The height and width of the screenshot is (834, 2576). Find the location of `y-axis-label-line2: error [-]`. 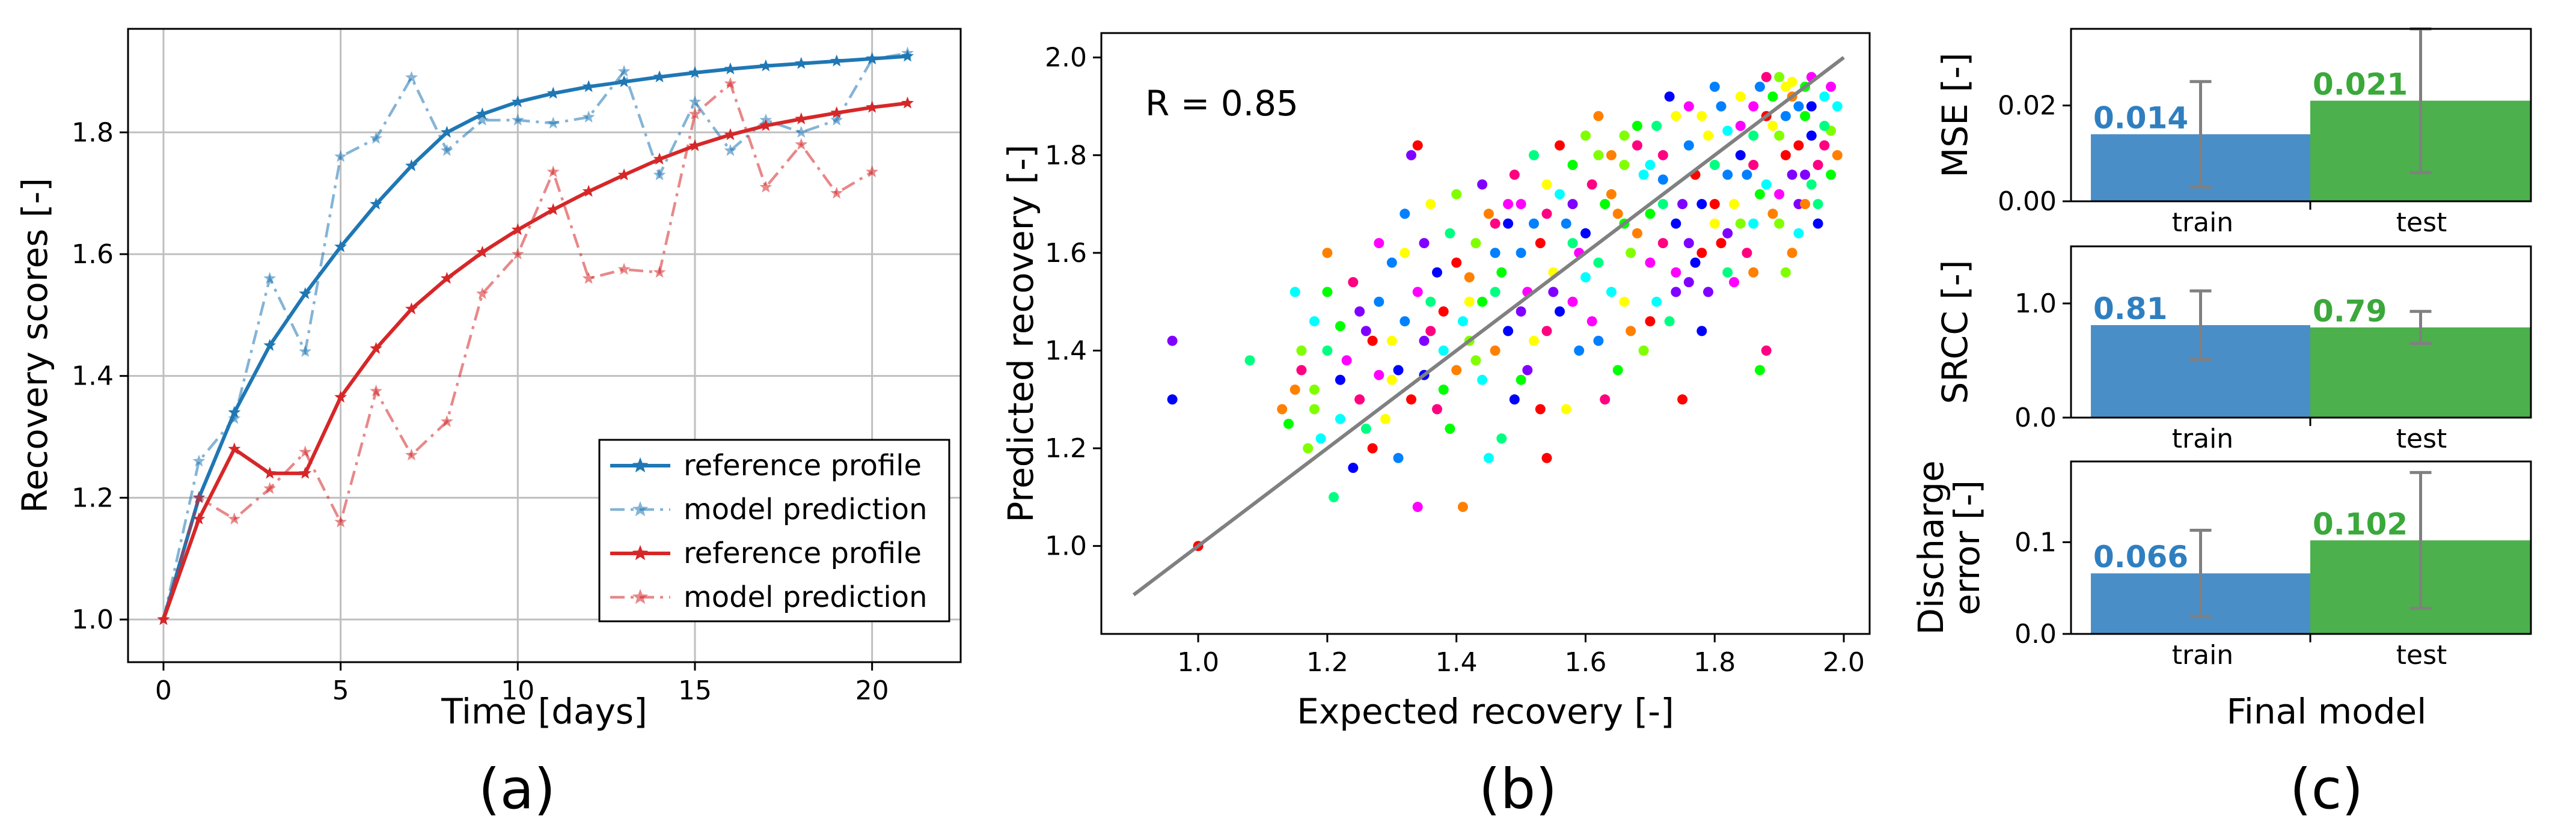

y-axis-label-line2: error [-] is located at coordinates (1967, 547).